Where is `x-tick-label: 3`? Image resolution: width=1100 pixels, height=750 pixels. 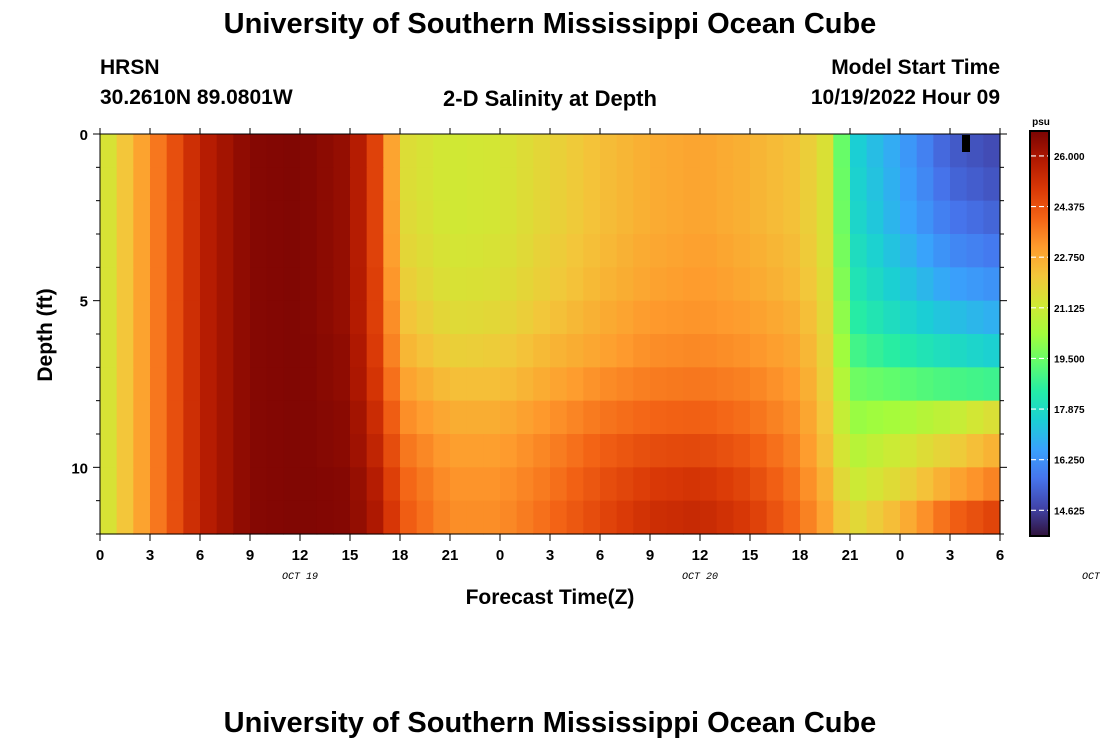 x-tick-label: 3 is located at coordinates (150, 555).